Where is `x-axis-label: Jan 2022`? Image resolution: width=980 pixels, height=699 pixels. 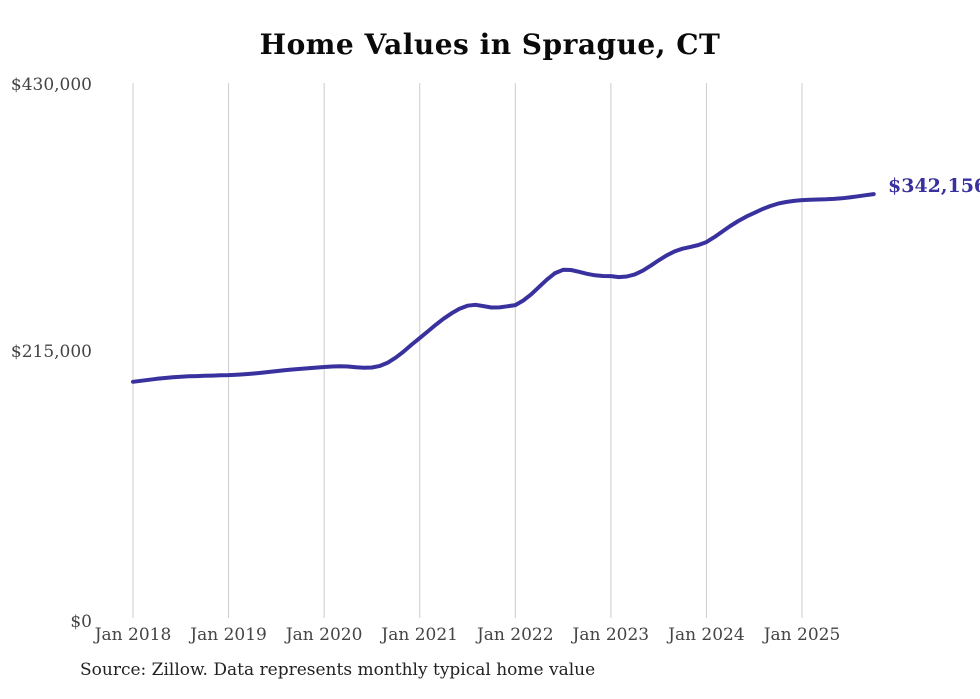 x-axis-label: Jan 2022 is located at coordinates (515, 635).